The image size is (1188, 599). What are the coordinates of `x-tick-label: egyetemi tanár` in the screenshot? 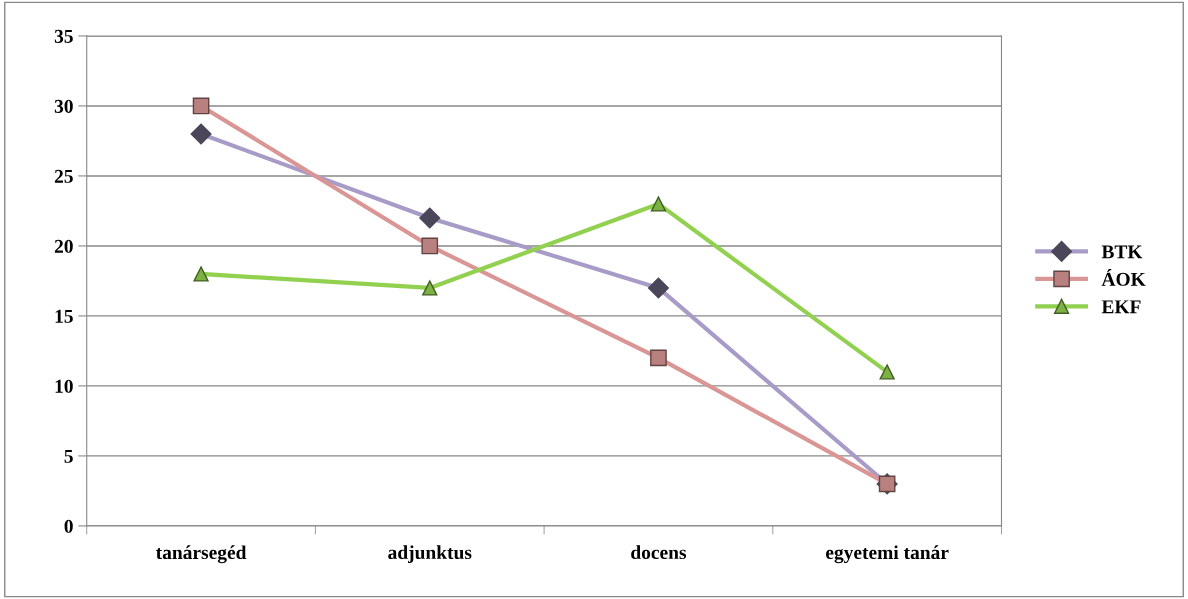 It's located at (887, 554).